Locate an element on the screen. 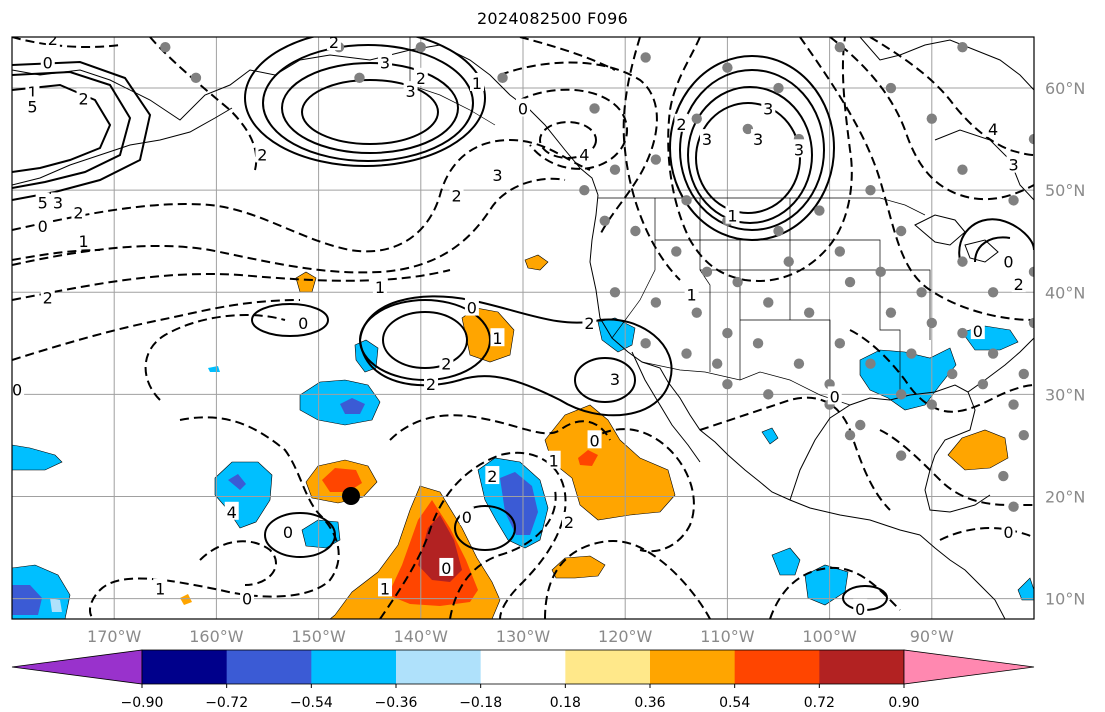 The image size is (1105, 712). storm-position-marker is located at coordinates (351, 496).